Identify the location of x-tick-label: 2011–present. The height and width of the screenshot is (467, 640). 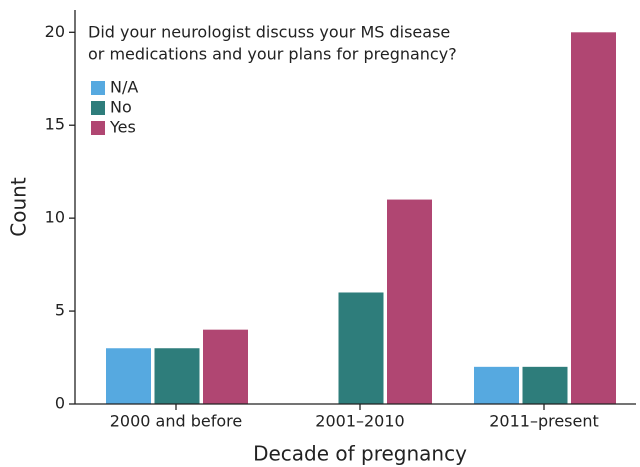
(544, 421).